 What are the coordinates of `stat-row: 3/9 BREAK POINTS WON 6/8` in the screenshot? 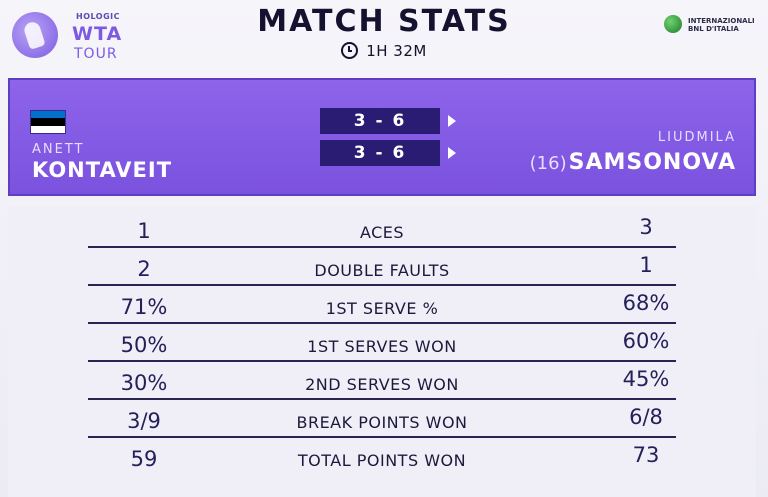 It's located at (382, 419).